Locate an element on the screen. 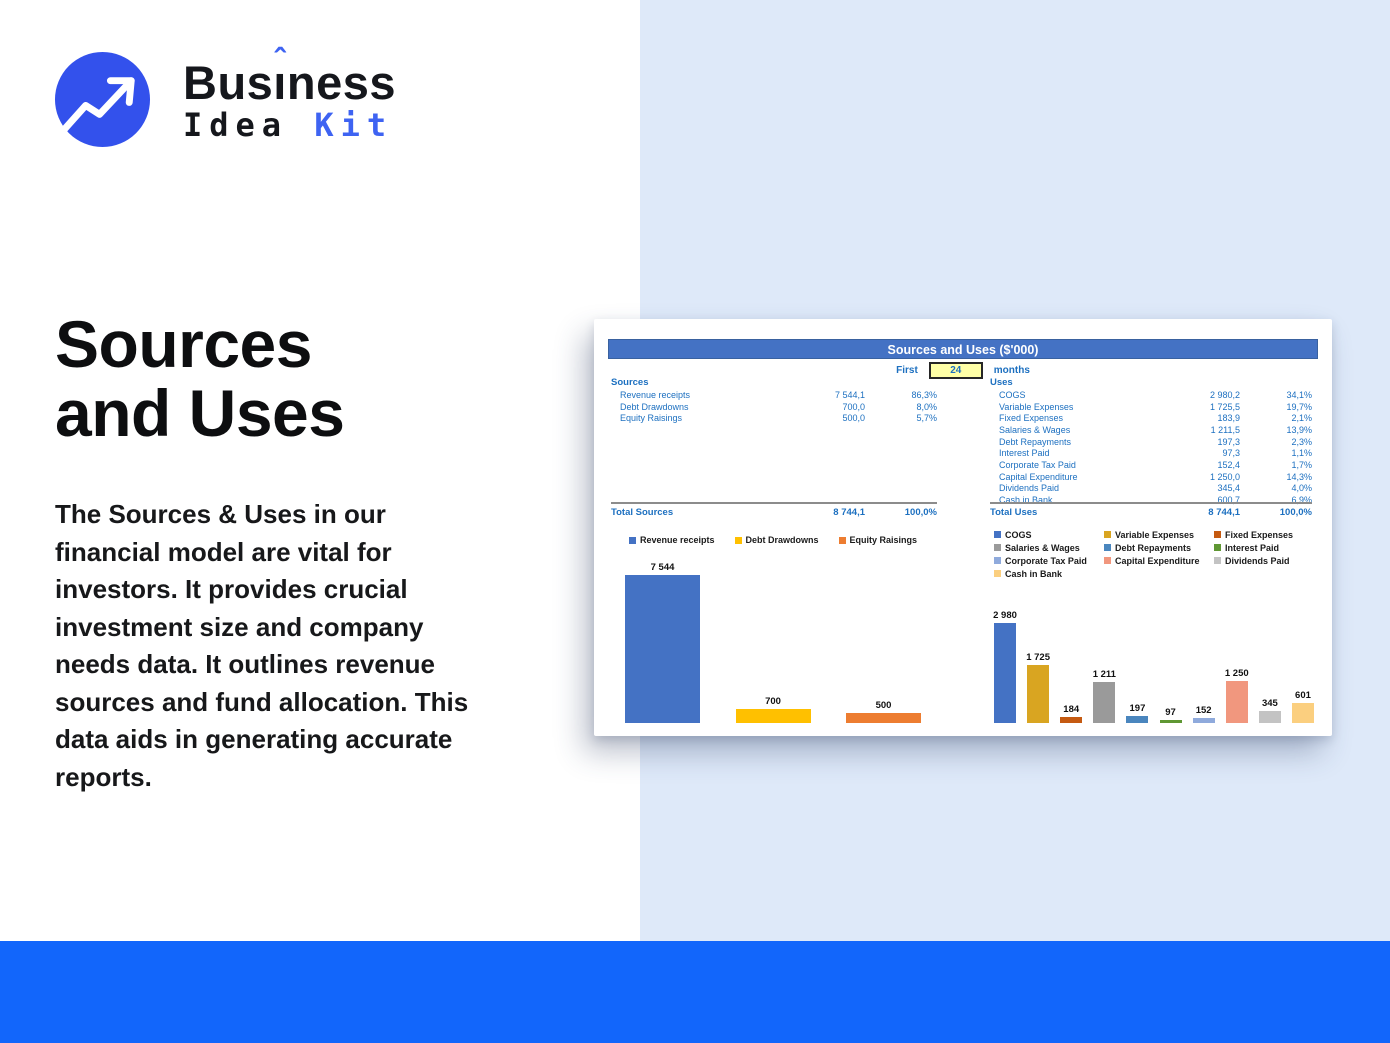 Image resolution: width=1390 pixels, height=1043 pixels. bar-column: 1 250 is located at coordinates (1236, 695).